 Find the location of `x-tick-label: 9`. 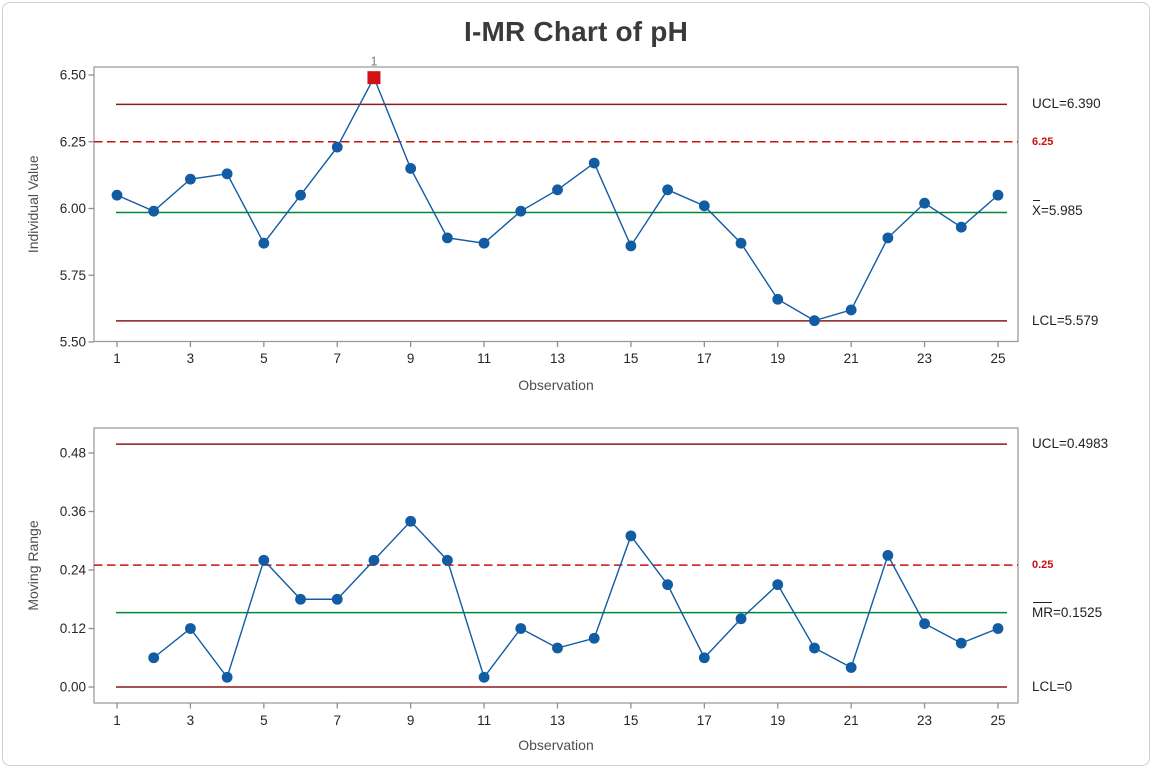

x-tick-label: 9 is located at coordinates (411, 720).